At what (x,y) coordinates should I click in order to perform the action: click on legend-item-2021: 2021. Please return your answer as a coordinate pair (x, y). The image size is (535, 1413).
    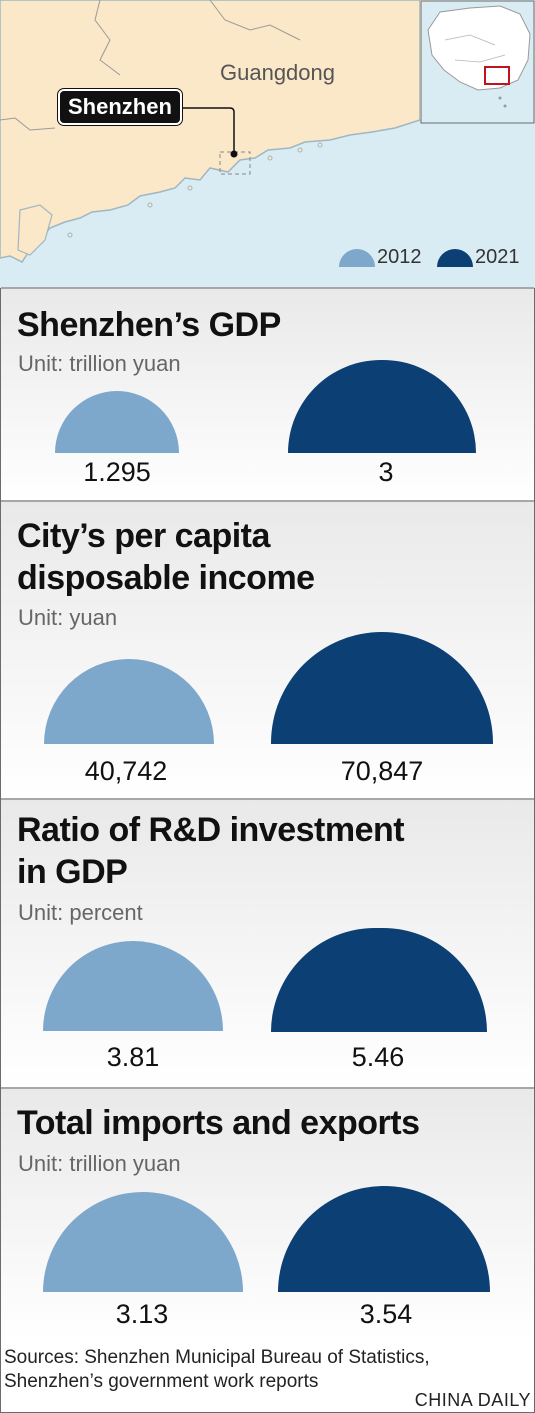
    Looking at the image, I should click on (478, 257).